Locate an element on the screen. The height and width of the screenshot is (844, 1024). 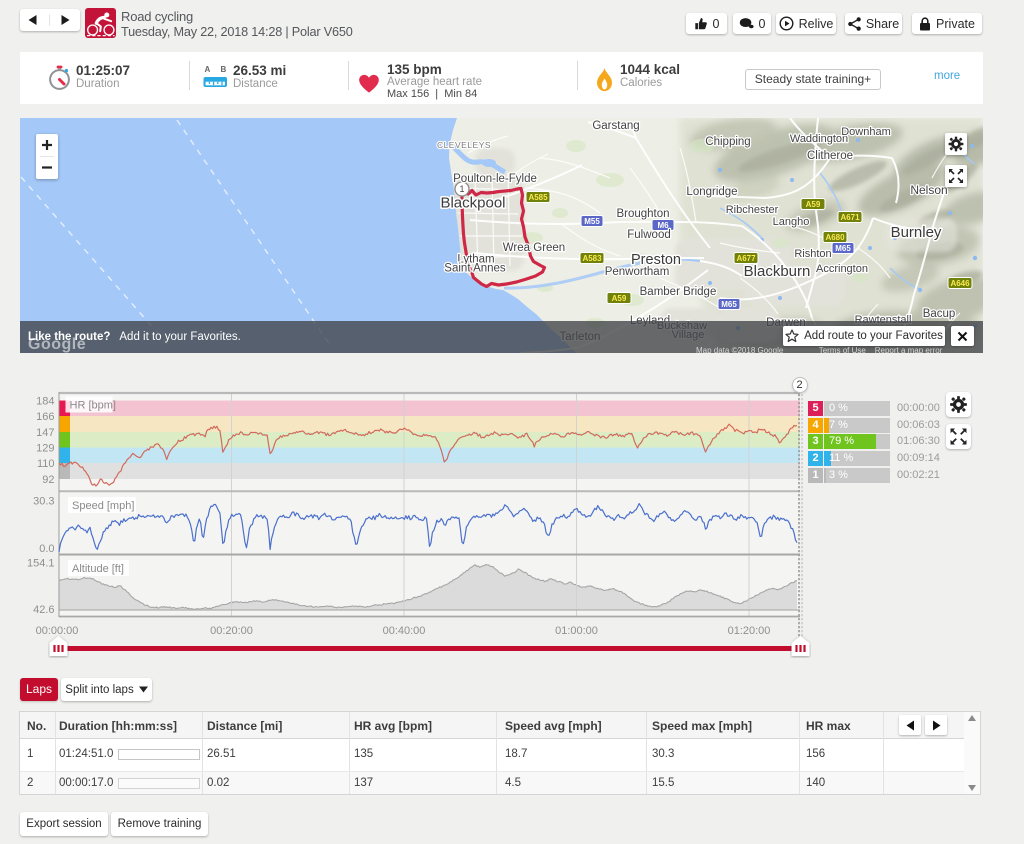
svg-text: 0.0 is located at coordinates (46, 549).